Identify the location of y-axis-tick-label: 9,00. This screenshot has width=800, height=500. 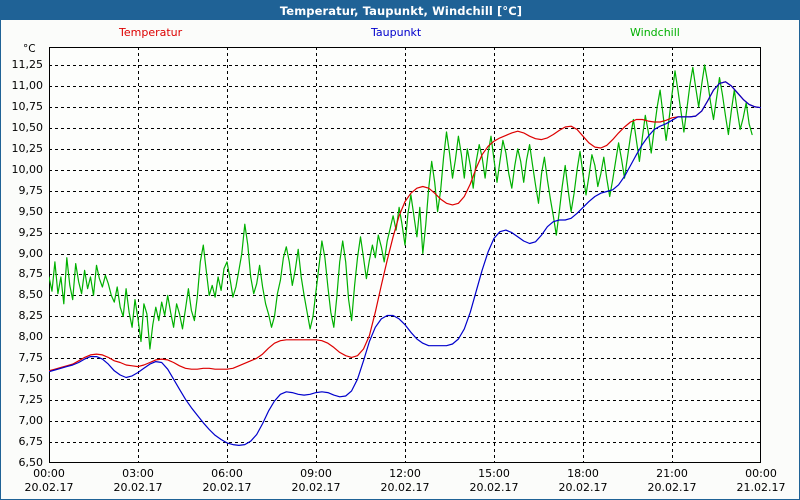
(31, 253).